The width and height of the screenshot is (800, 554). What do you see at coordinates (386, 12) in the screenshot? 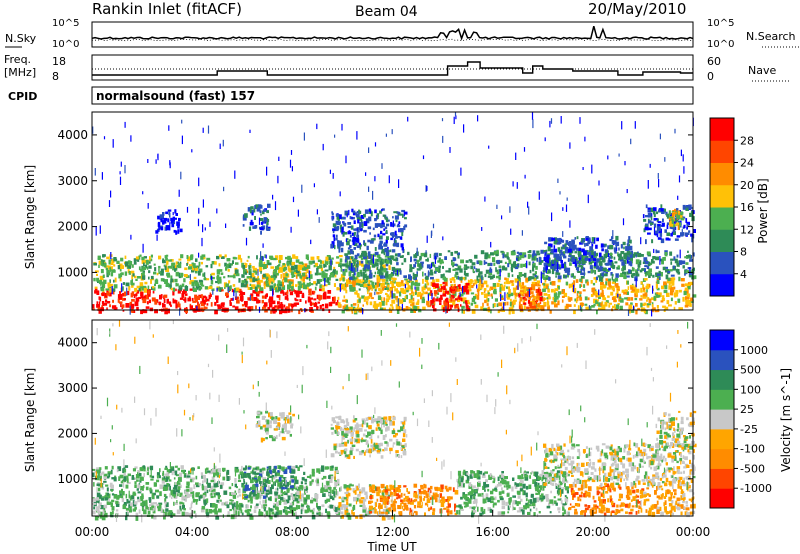
I see `beam-title: Beam 04` at bounding box center [386, 12].